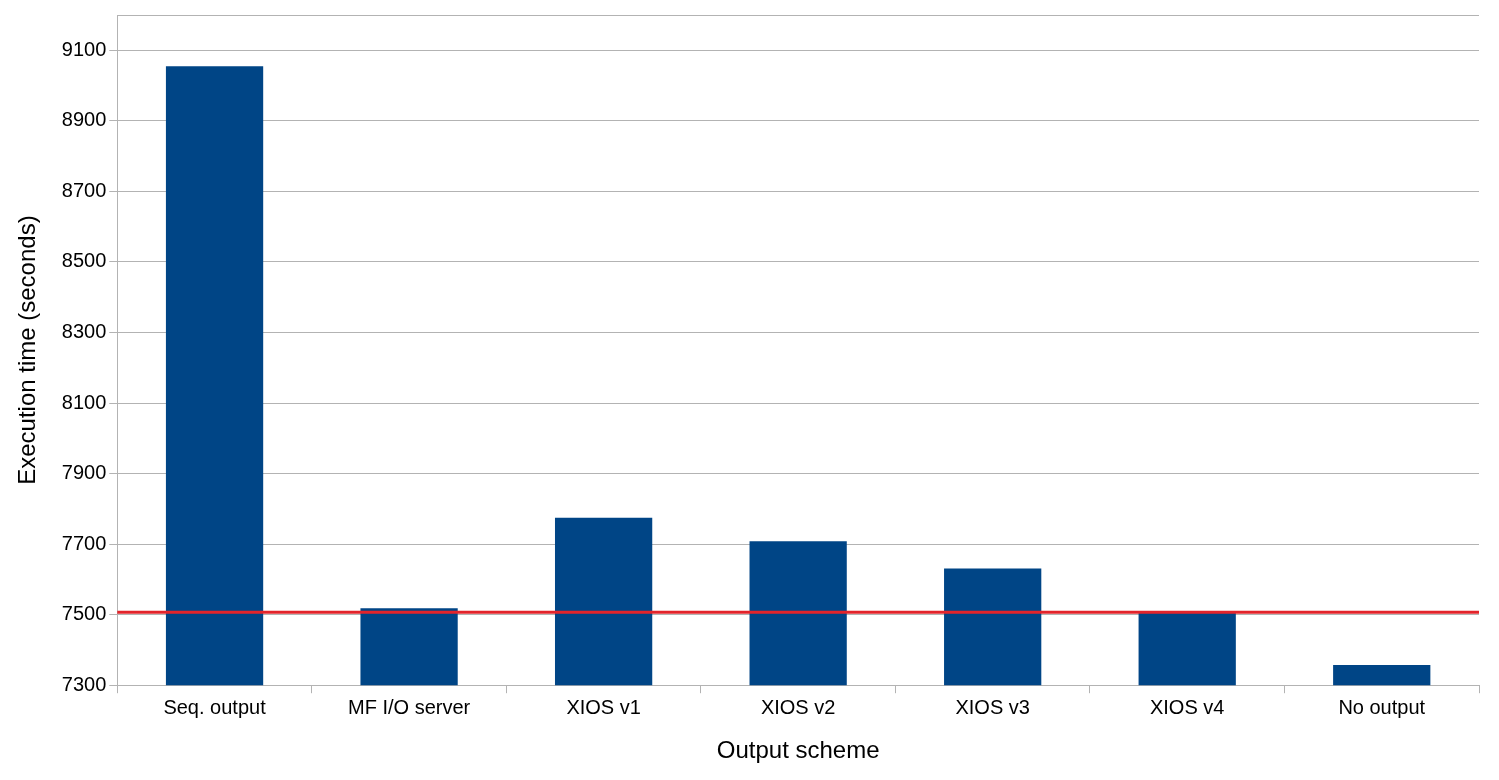  Describe the element at coordinates (409, 706) in the screenshot. I see `x-tick-label: MF I/O server` at that location.